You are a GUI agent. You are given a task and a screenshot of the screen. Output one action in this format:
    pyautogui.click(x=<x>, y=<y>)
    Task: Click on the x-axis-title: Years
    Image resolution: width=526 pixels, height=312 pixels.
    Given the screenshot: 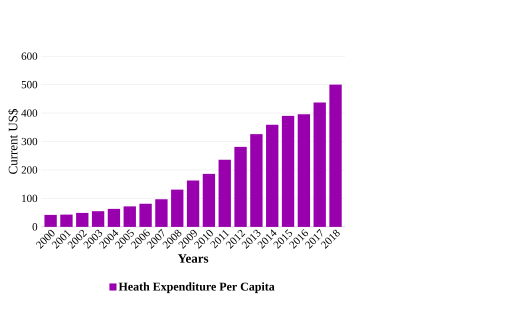 What is the action you would take?
    pyautogui.click(x=193, y=258)
    